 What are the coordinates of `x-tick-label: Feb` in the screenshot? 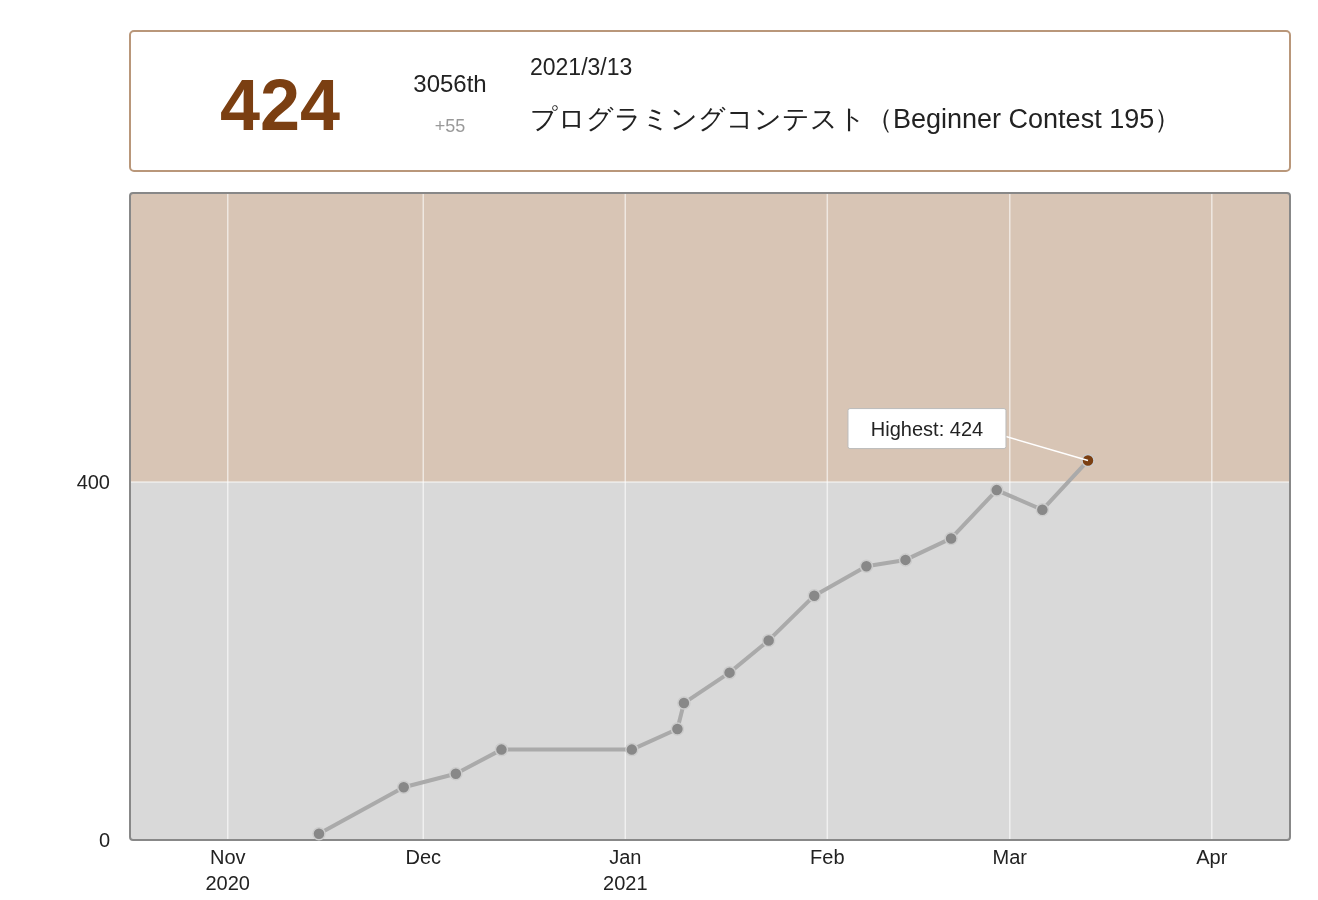 It's located at (827, 857).